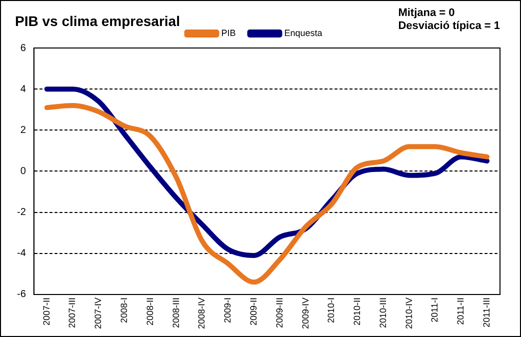 The image size is (521, 337). I want to click on y-tick-label: 0, so click(23, 171).